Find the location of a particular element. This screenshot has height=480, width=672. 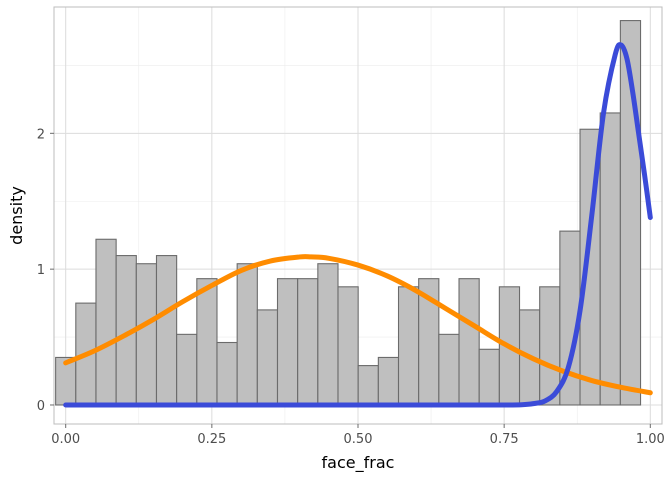

y-tick-label: 0 is located at coordinates (41, 406).